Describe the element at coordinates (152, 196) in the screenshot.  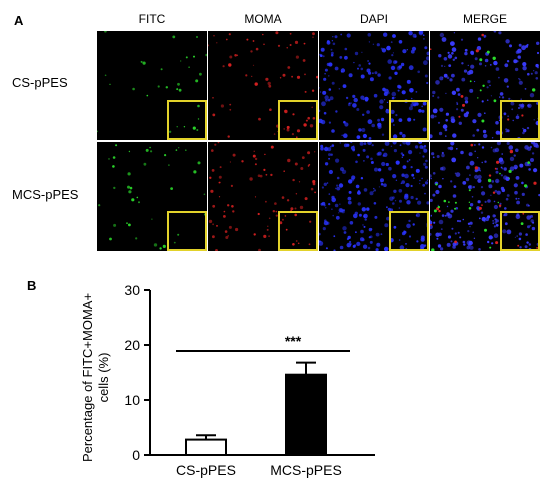
I see `micrograph-fitc-row2` at that location.